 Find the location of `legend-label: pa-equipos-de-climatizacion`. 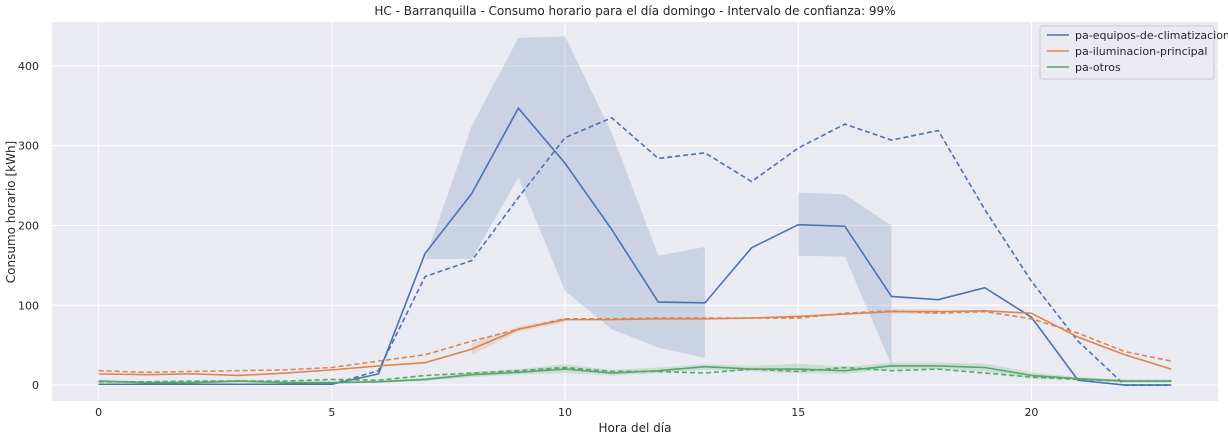

legend-label: pa-equipos-de-climatizacion is located at coordinates (1151, 35).